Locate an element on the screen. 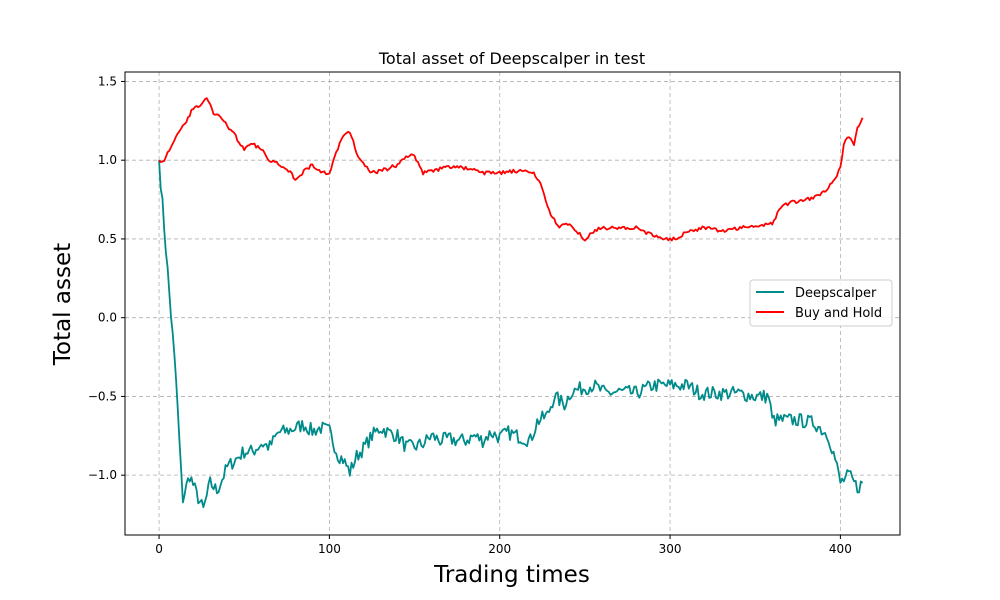 Image resolution: width=1000 pixels, height=600 pixels. y-tick-label: 1.0 is located at coordinates (107, 160).